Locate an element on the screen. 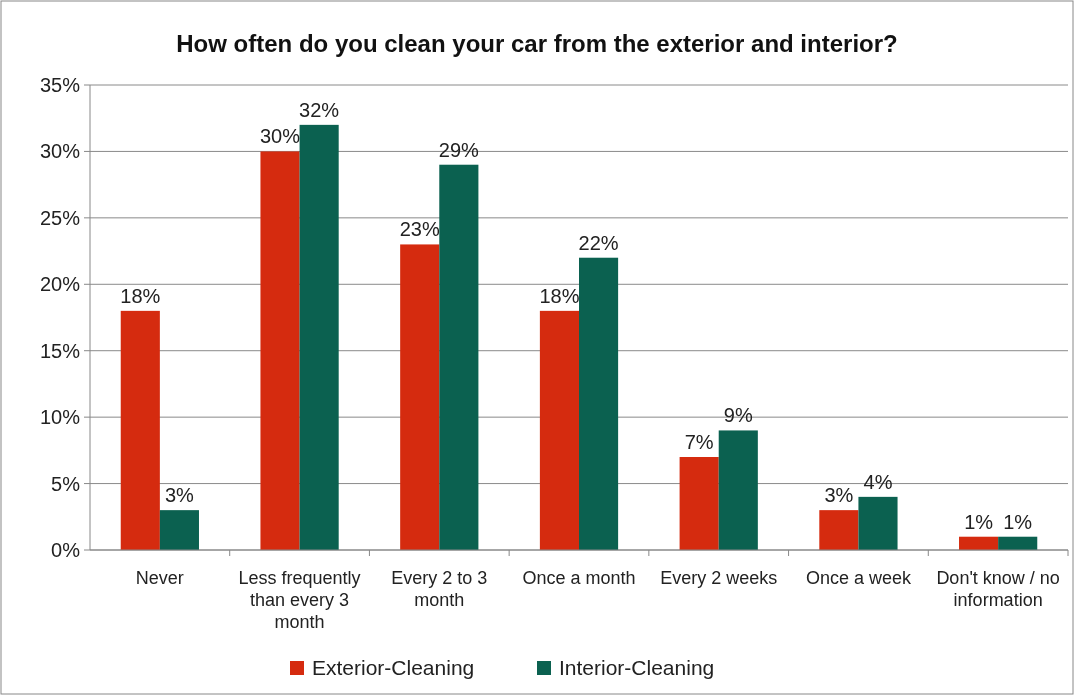 The height and width of the screenshot is (695, 1074). data-label: 9% is located at coordinates (738, 415).